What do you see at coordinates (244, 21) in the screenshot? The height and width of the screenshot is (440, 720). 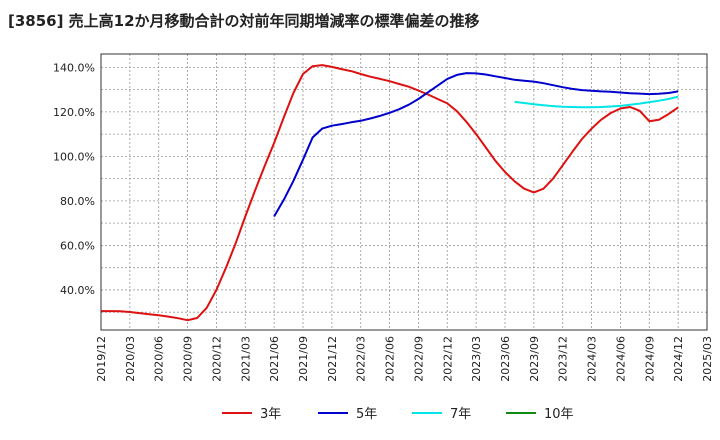 I see `chart-title: [3856] 売上高12か月移動合計の対前年同期増減率の標準偏差の推移` at bounding box center [244, 21].